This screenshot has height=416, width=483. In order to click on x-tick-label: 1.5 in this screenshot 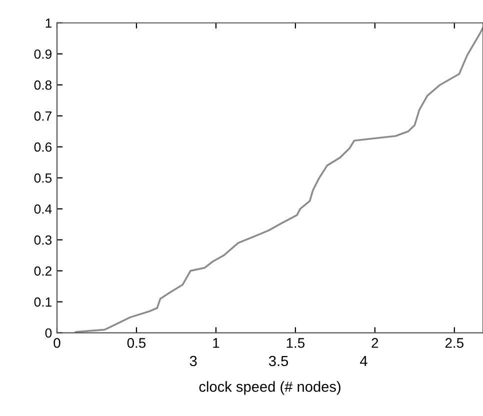, I will do `click(295, 343)`.